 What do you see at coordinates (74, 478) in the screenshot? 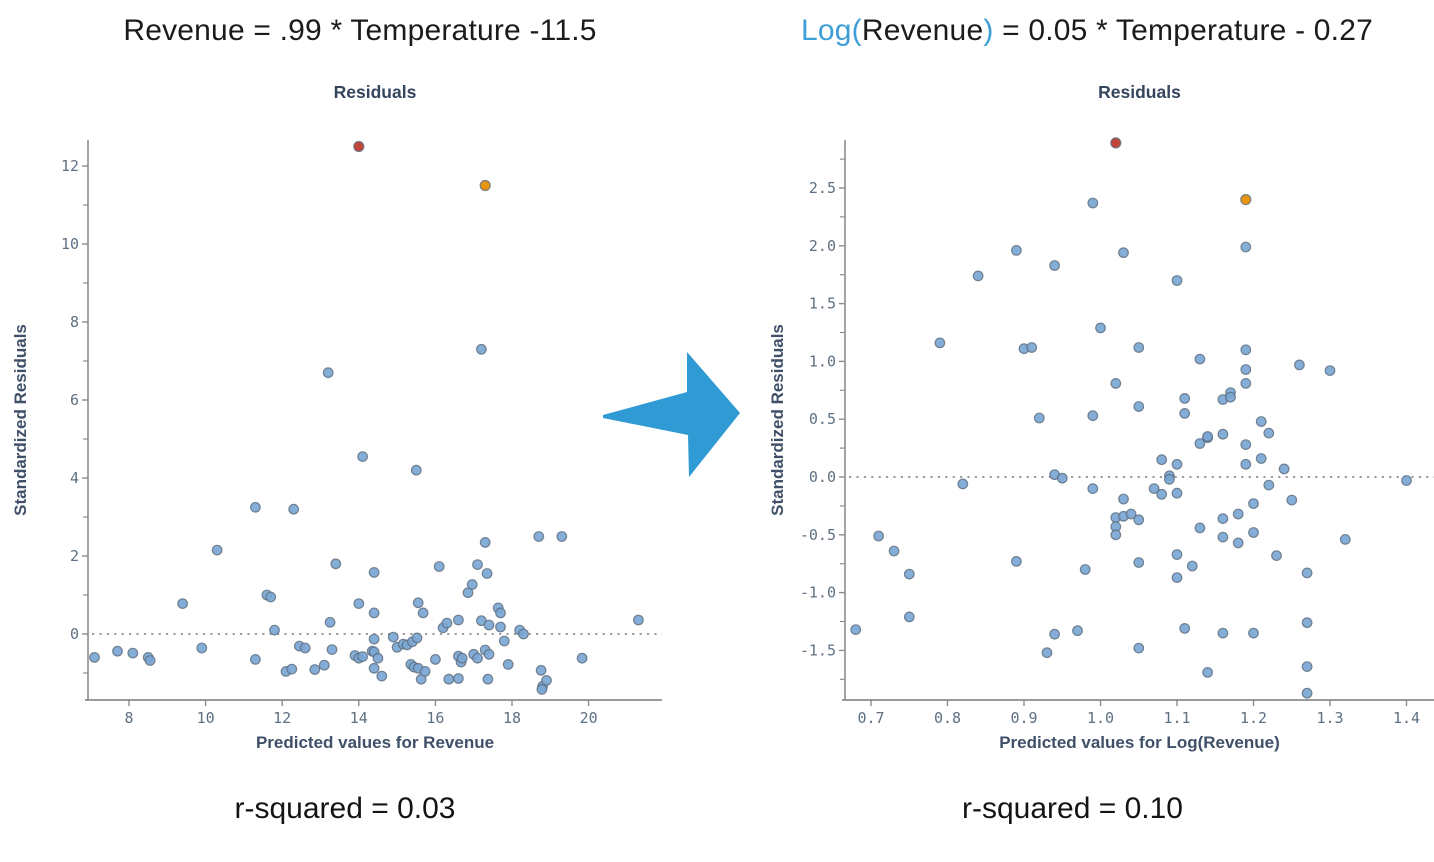
I see `y-tick-label: 4` at bounding box center [74, 478].